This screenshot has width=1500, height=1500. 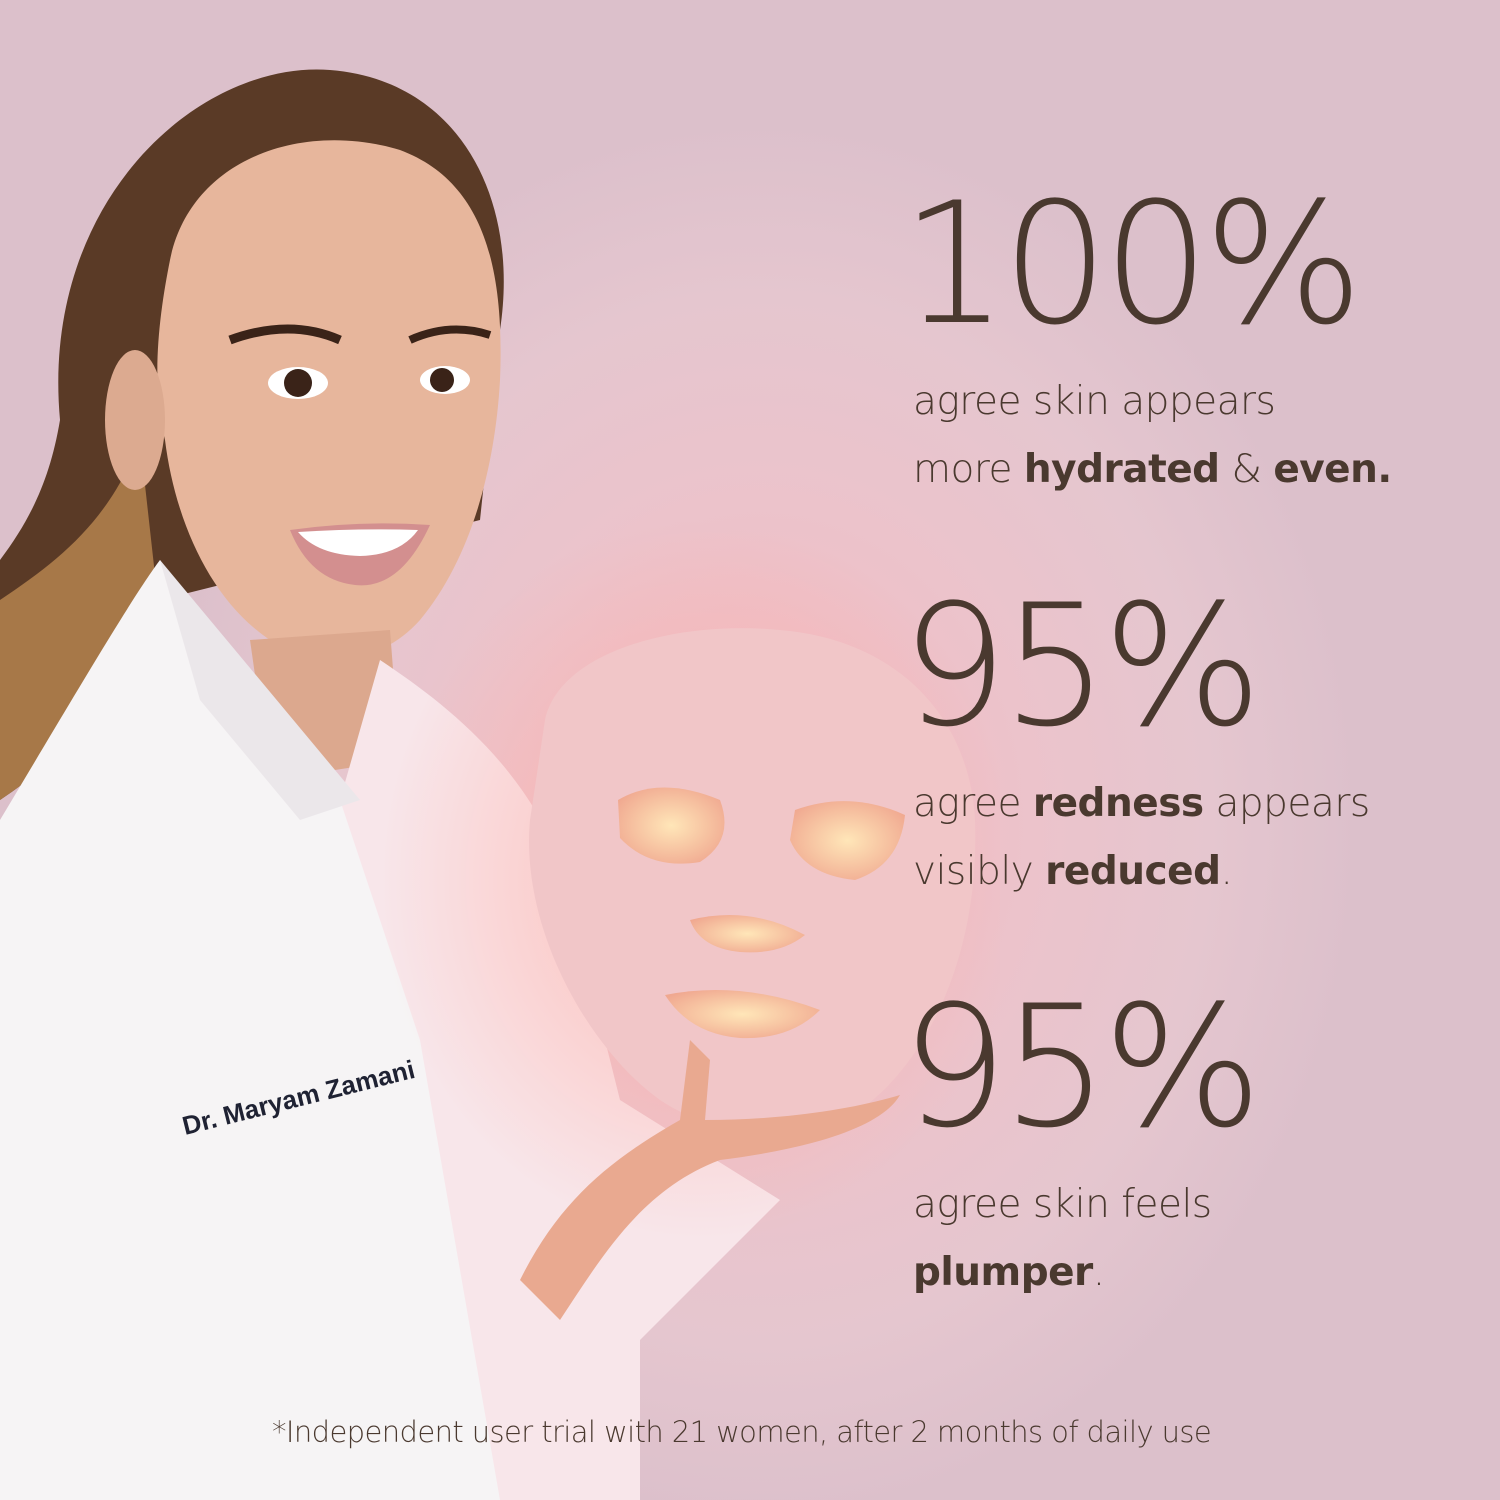 What do you see at coordinates (1121, 469) in the screenshot?
I see `desc-emphasis: hydrated` at bounding box center [1121, 469].